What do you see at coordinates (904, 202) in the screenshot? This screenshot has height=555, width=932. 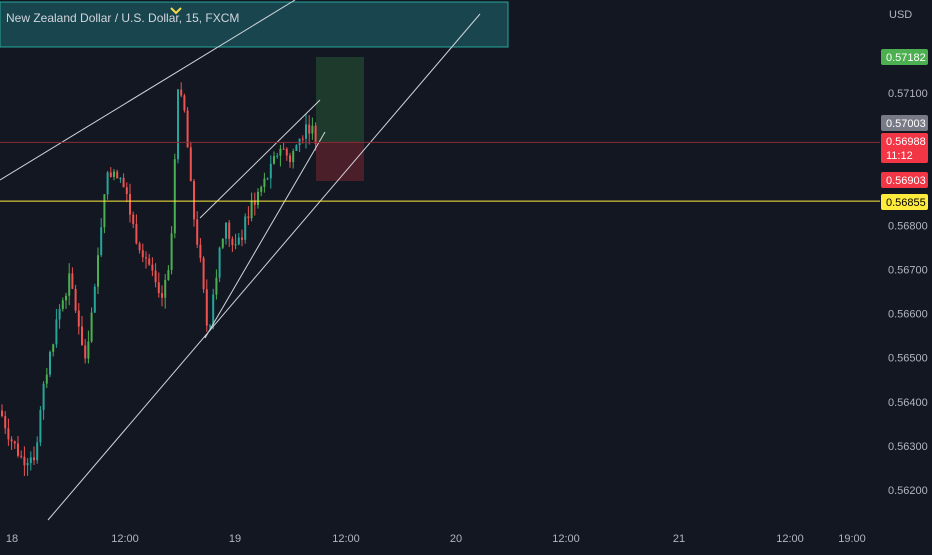 I see `price-label: 0.56855` at bounding box center [904, 202].